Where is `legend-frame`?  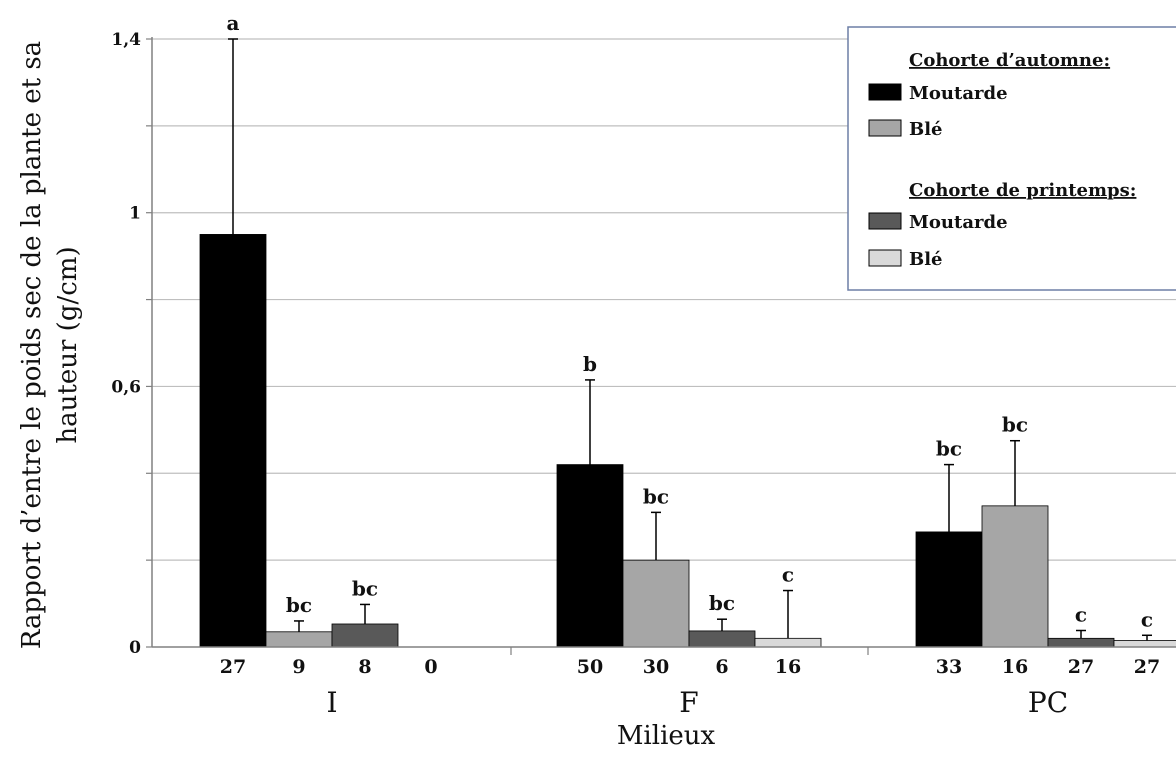
legend-frame is located at coordinates (1011, 158).